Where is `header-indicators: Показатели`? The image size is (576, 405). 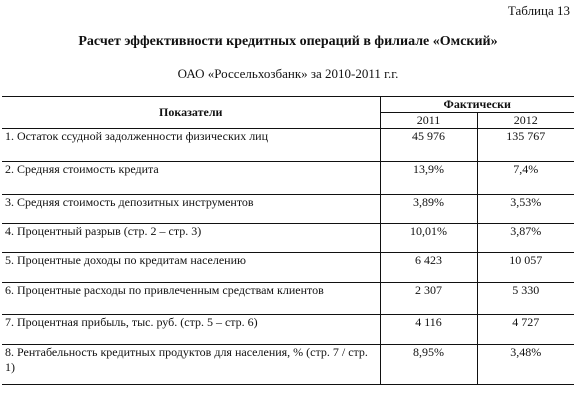 header-indicators: Показатели is located at coordinates (191, 112).